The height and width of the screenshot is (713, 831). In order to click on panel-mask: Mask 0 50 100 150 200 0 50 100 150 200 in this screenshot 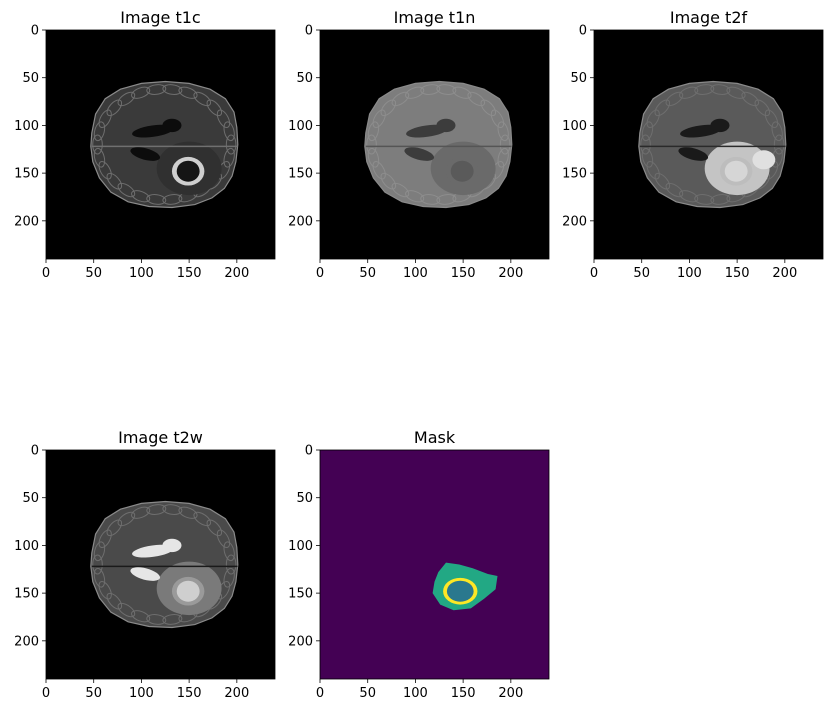, I will do `click(434, 563)`.